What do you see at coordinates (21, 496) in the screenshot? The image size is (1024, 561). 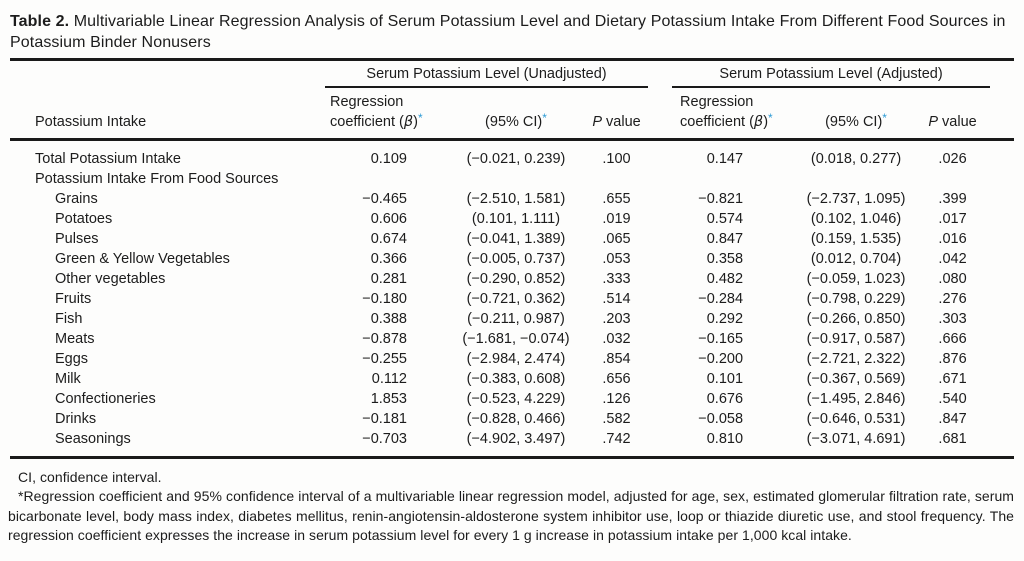 I see `footnote-star: *` at bounding box center [21, 496].